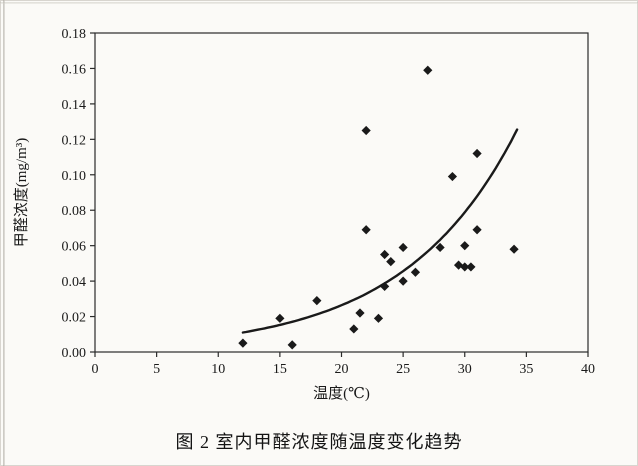 The width and height of the screenshot is (638, 466). I want to click on y-tick-label: 0.02, so click(74, 318).